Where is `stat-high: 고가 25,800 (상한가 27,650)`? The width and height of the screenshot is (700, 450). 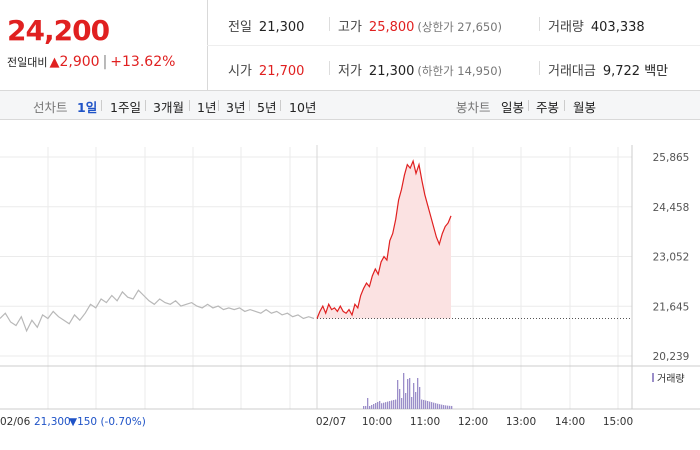 stat-high: 고가 25,800 (상한가 27,650) is located at coordinates (420, 25).